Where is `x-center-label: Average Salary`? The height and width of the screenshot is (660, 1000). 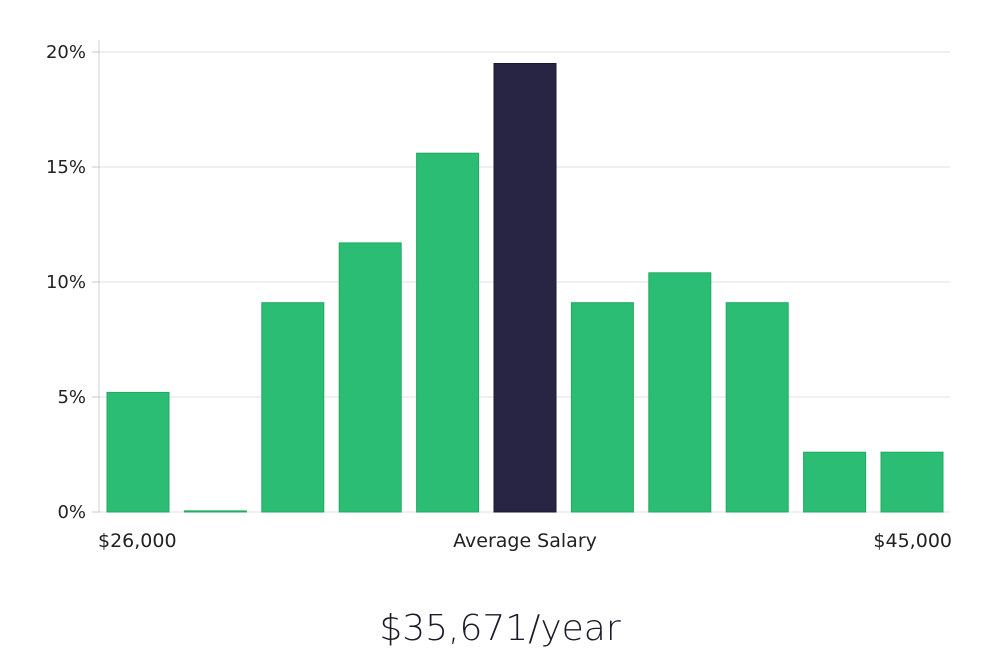 x-center-label: Average Salary is located at coordinates (525, 541).